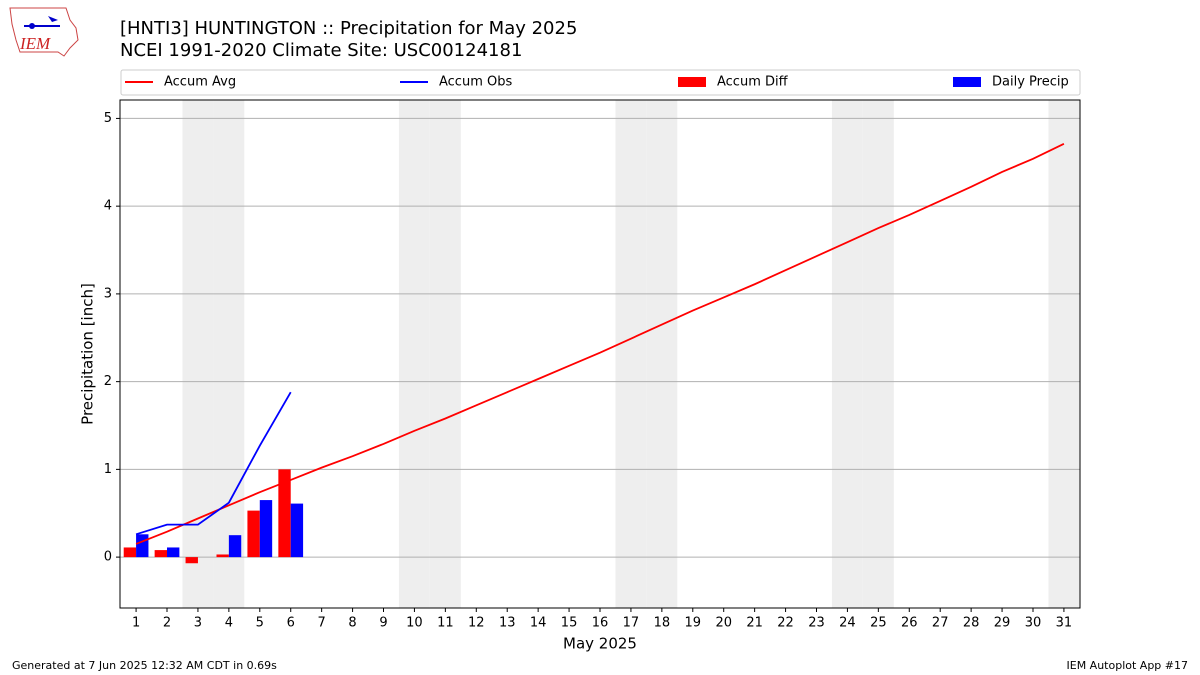  Describe the element at coordinates (753, 82) in the screenshot. I see `legend-label: Accum Diff` at that location.